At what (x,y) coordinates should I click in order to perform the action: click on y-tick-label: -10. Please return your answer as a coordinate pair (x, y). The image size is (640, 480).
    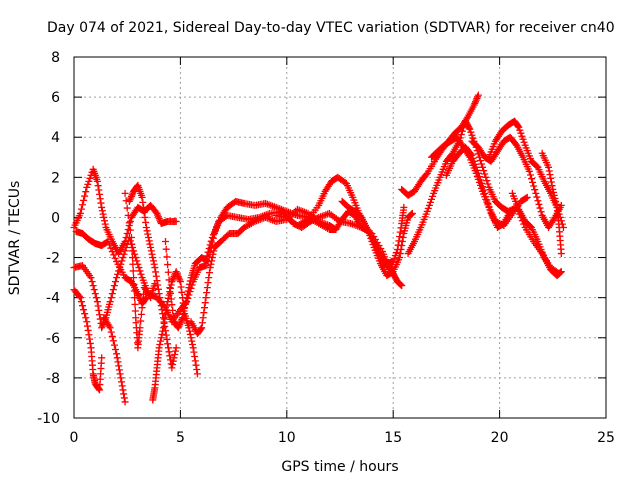
    Looking at the image, I should click on (48, 419).